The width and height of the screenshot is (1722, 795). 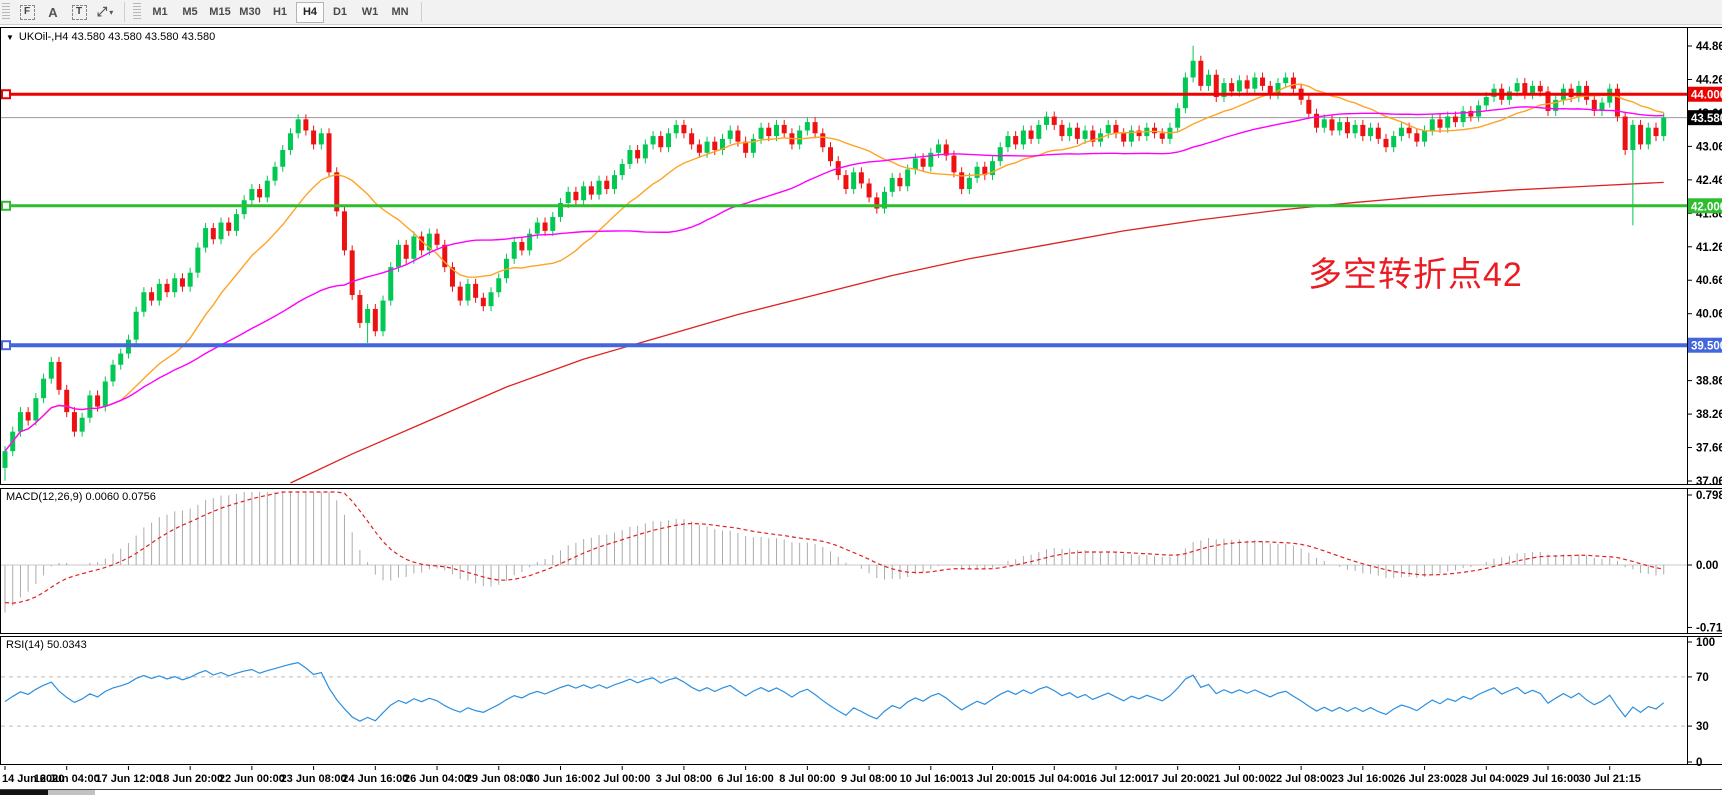 I want to click on tf-button-H1: H1, so click(x=280, y=11).